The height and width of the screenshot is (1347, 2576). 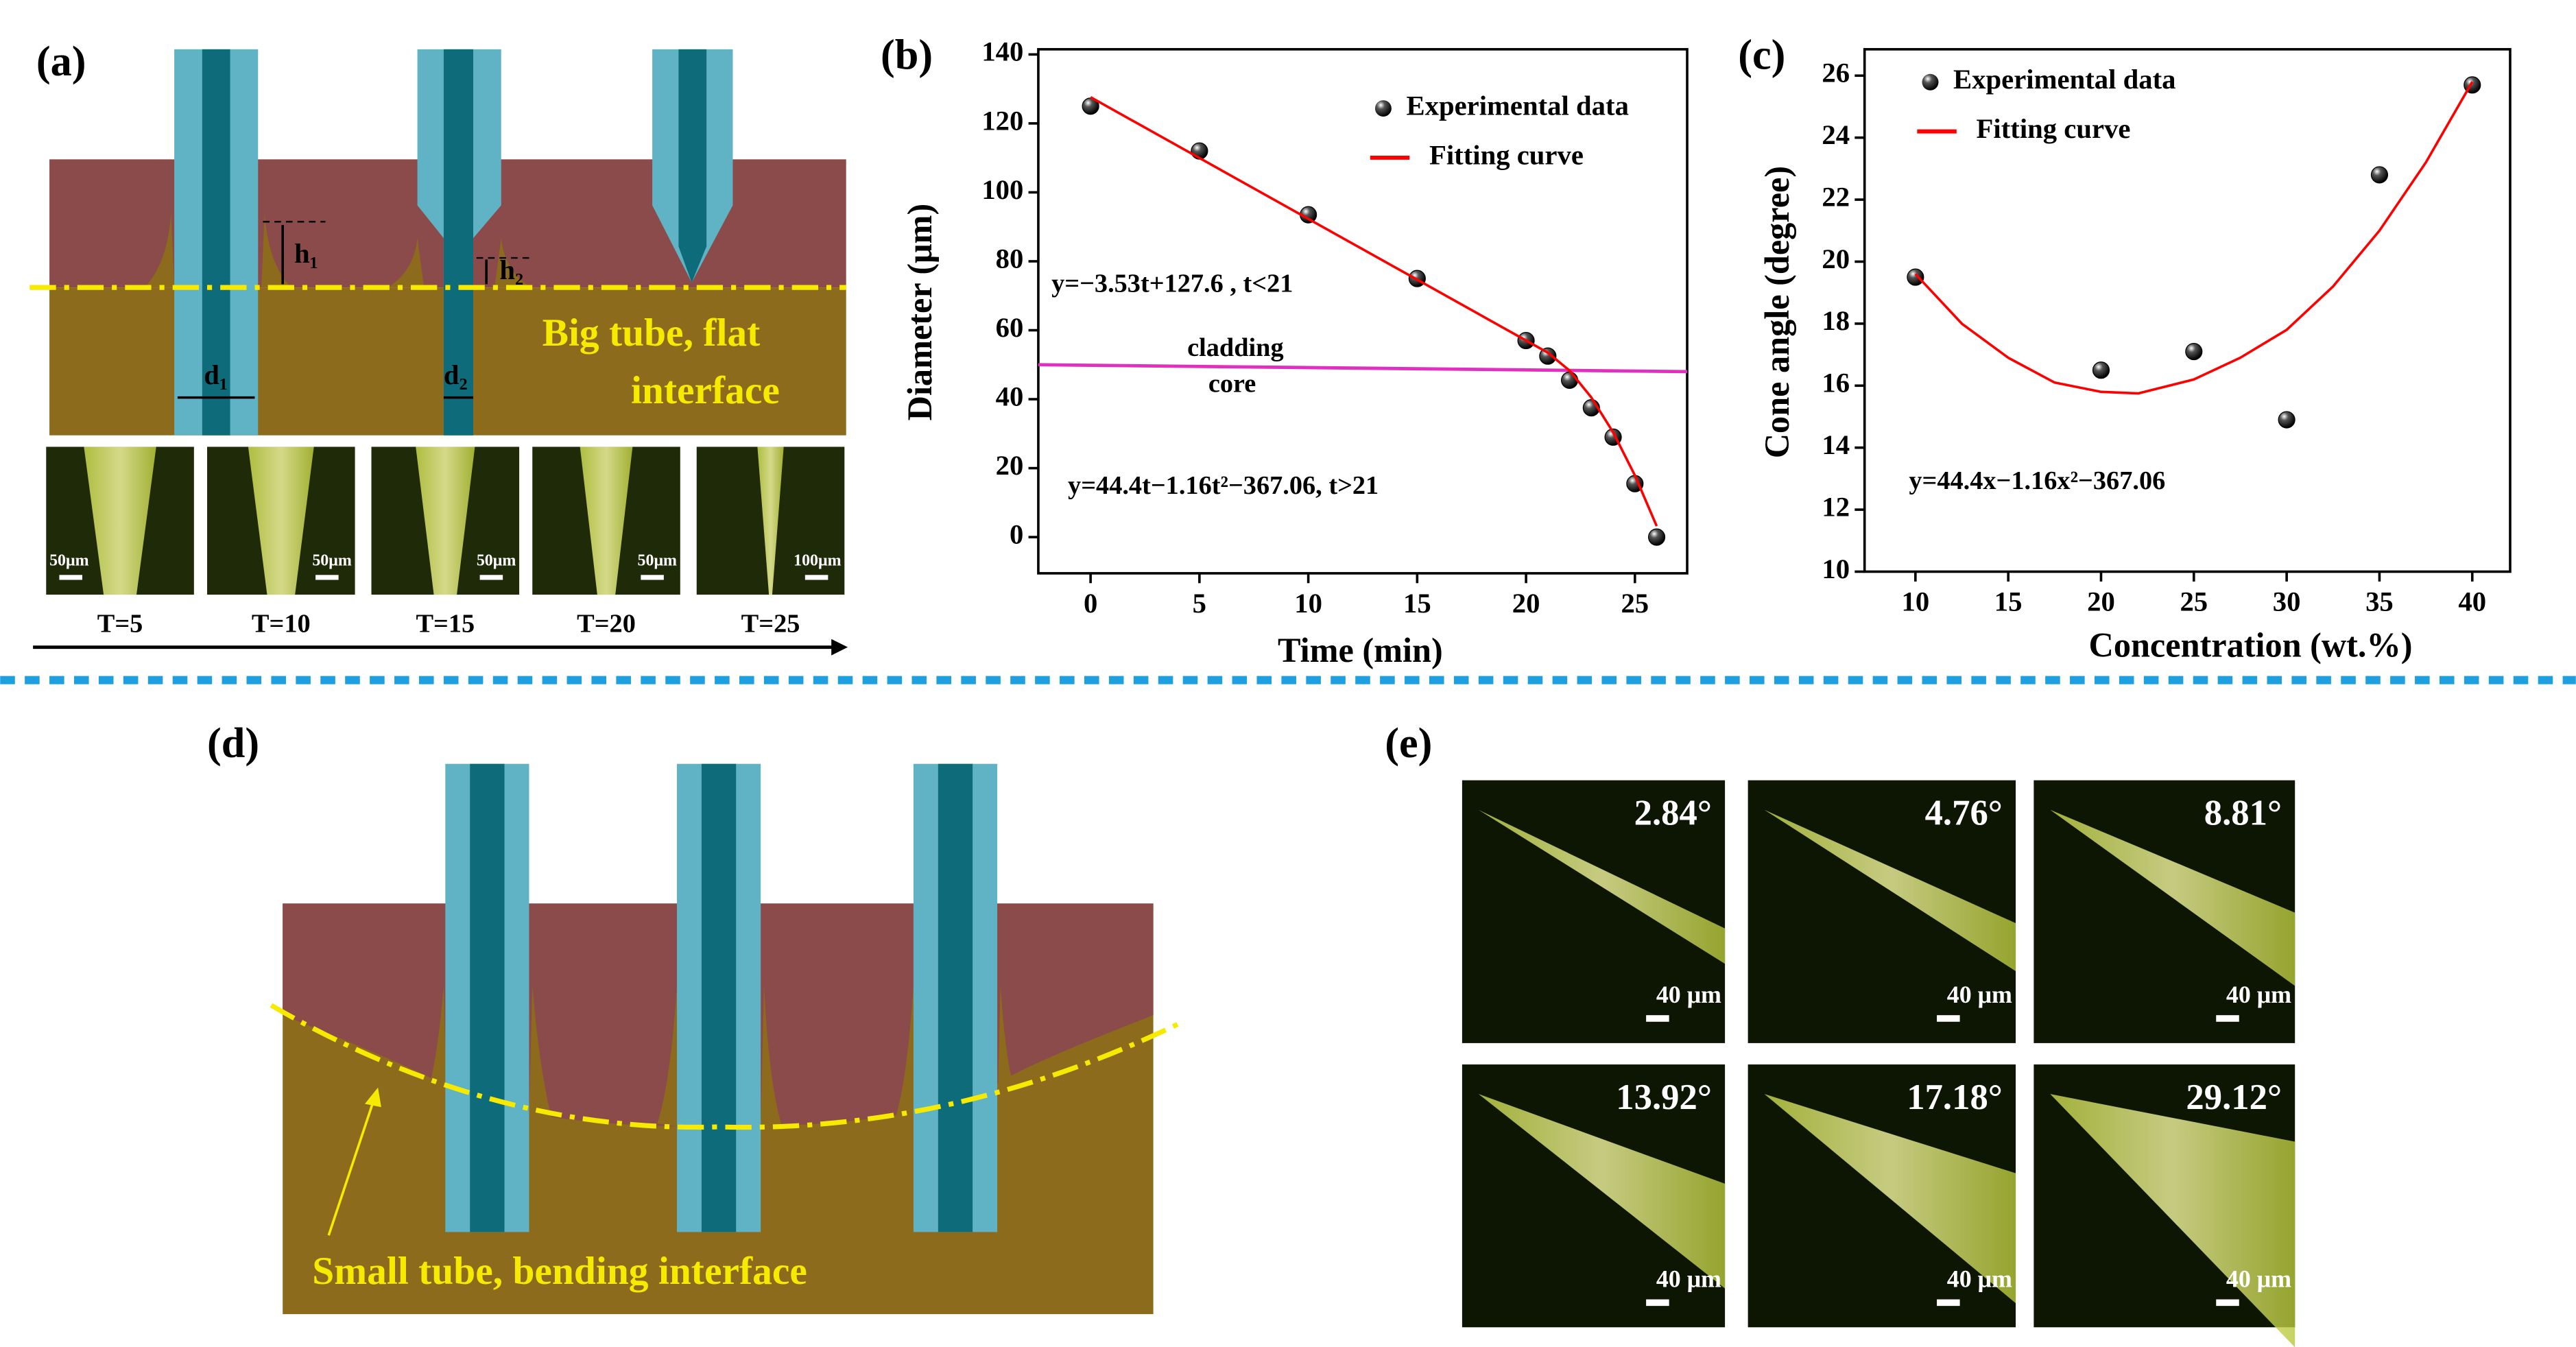 What do you see at coordinates (1002, 51) in the screenshot?
I see `y-tick-label: 140` at bounding box center [1002, 51].